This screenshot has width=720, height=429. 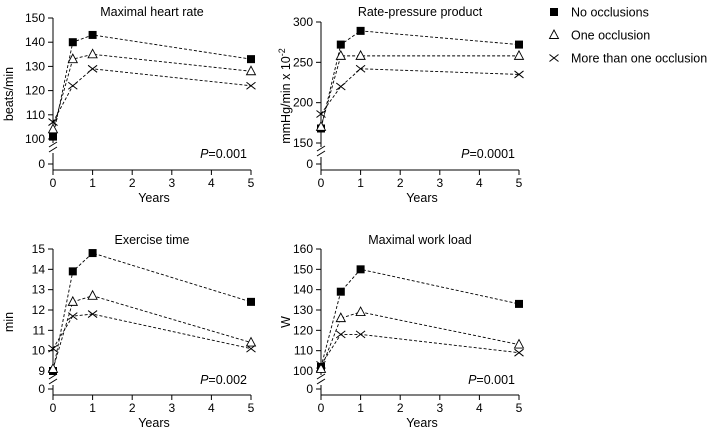 I want to click on y-axis-label-text: beats/min, so click(x=9, y=94).